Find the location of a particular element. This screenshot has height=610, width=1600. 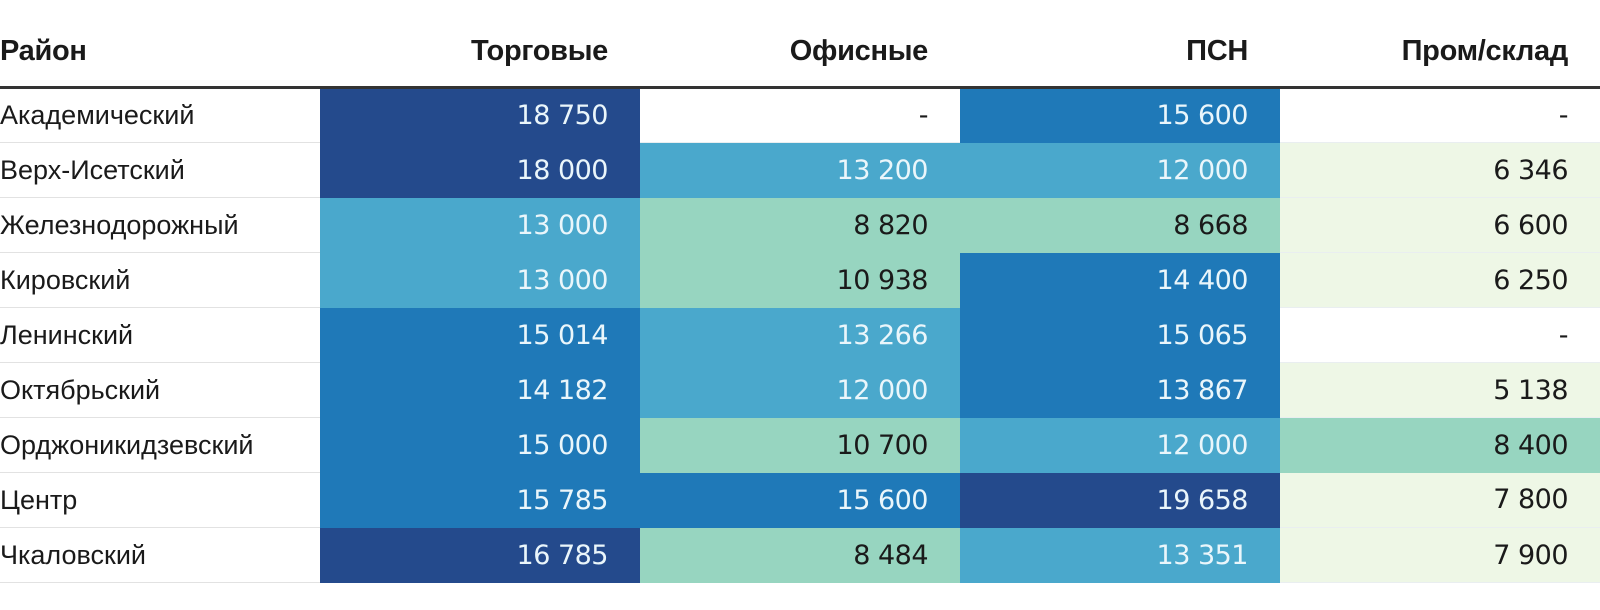

table-row: Кировский 13 000 10 938 14 400 6 250 is located at coordinates (800, 280).